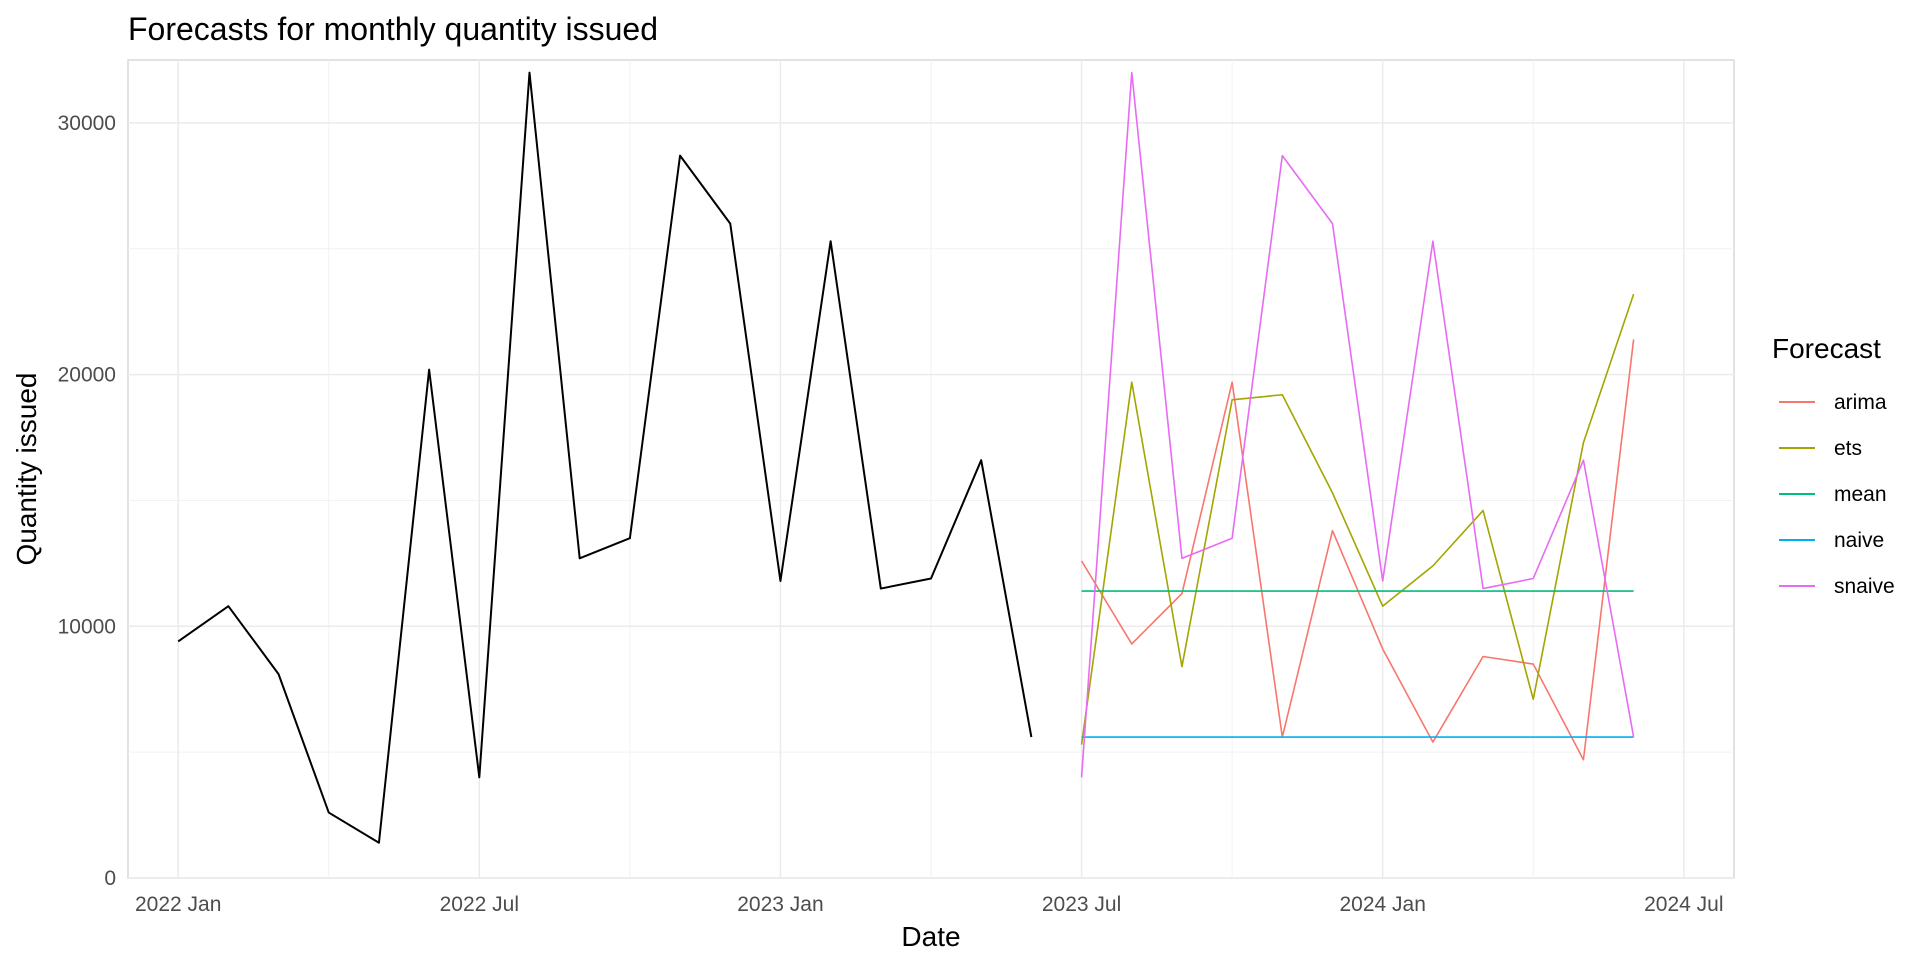 The height and width of the screenshot is (960, 1920). What do you see at coordinates (1864, 586) in the screenshot?
I see `legend-label-snaive: snaive` at bounding box center [1864, 586].